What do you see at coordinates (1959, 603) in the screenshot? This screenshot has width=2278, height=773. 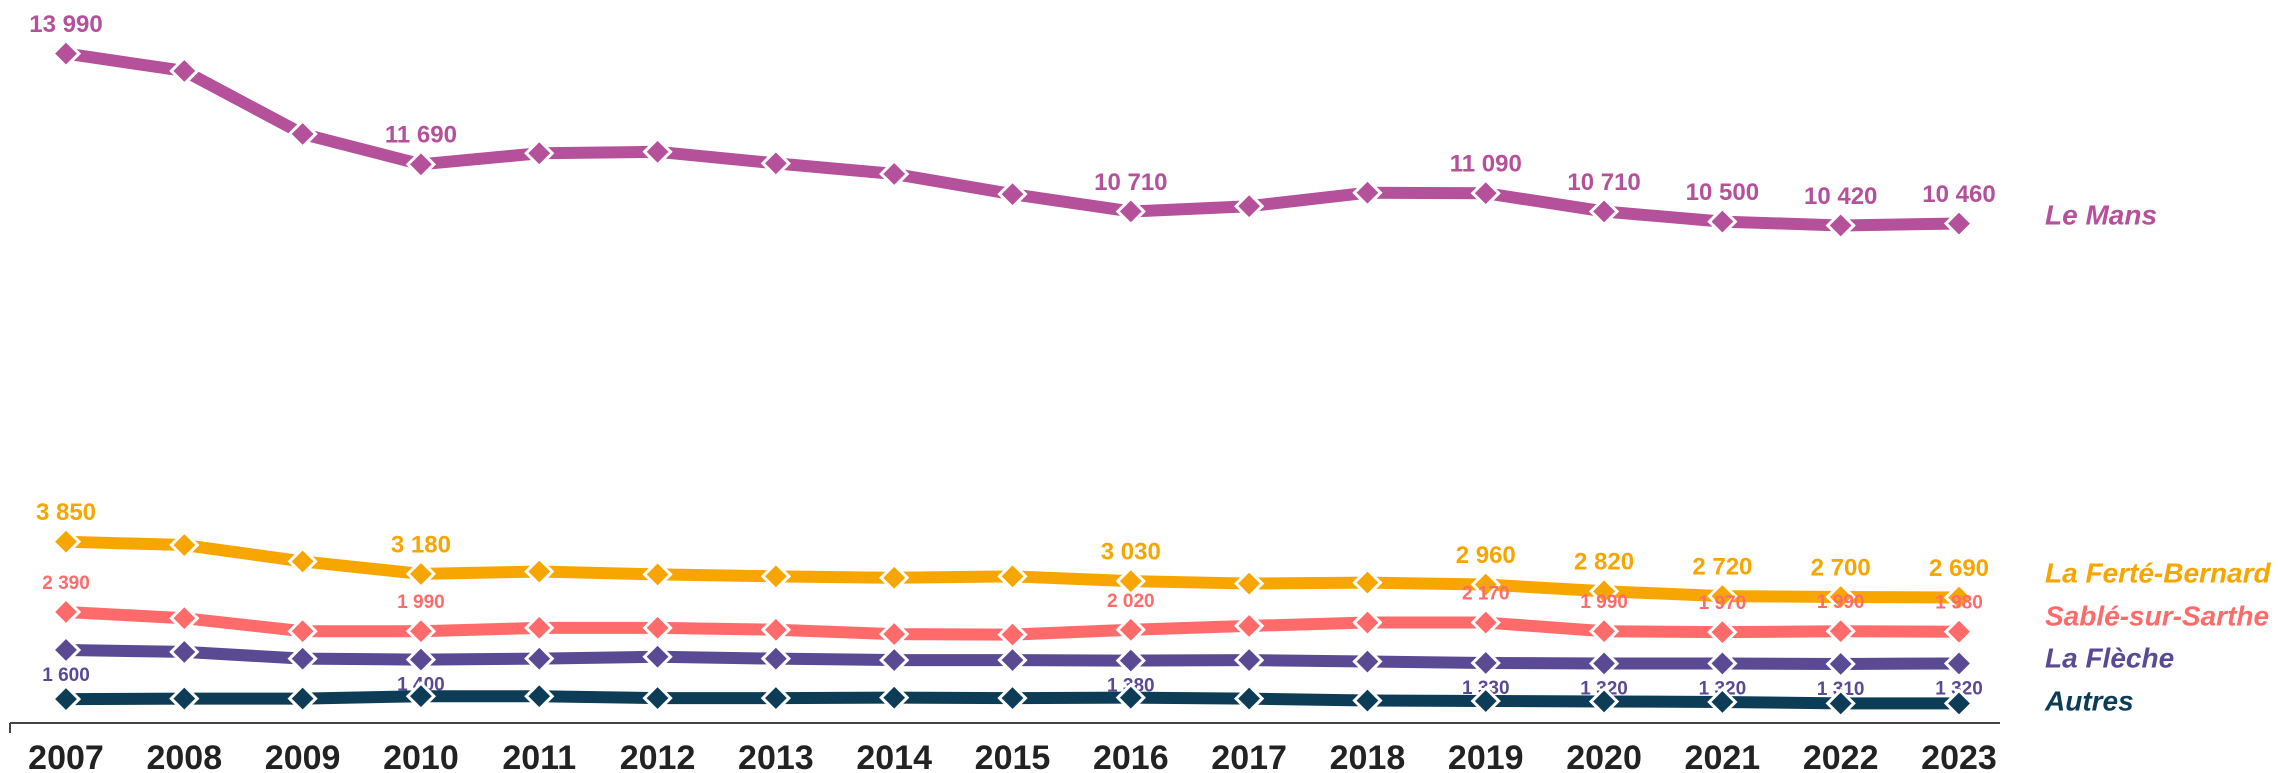 I see `data-label: 1 980` at bounding box center [1959, 603].